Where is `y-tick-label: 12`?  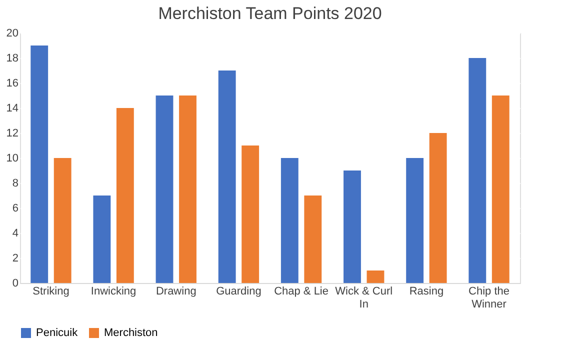 y-tick-label: 12 is located at coordinates (12, 134).